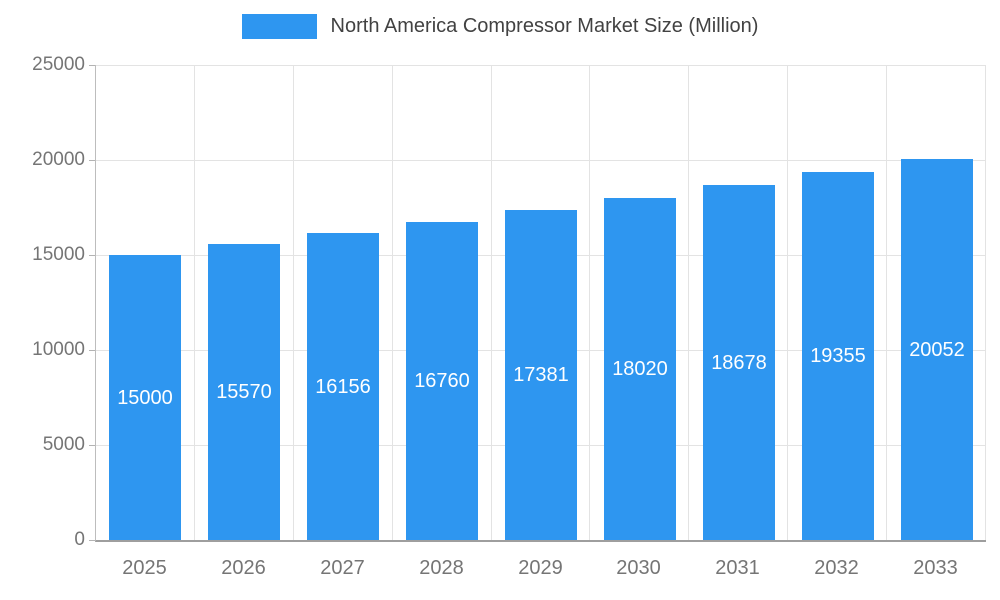  Describe the element at coordinates (79, 539) in the screenshot. I see `y-tick-label: 0` at that location.